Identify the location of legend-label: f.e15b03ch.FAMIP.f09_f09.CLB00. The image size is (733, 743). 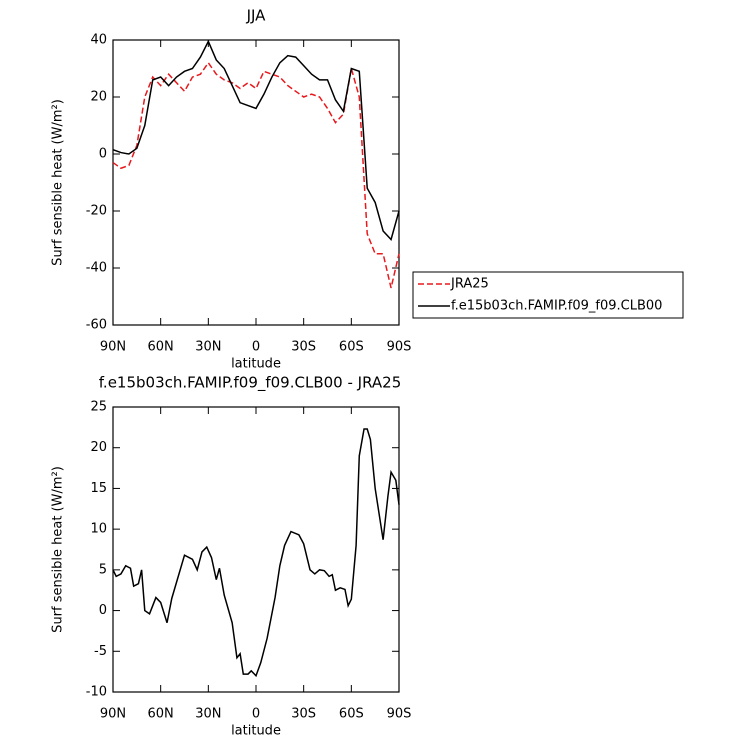
(556, 306).